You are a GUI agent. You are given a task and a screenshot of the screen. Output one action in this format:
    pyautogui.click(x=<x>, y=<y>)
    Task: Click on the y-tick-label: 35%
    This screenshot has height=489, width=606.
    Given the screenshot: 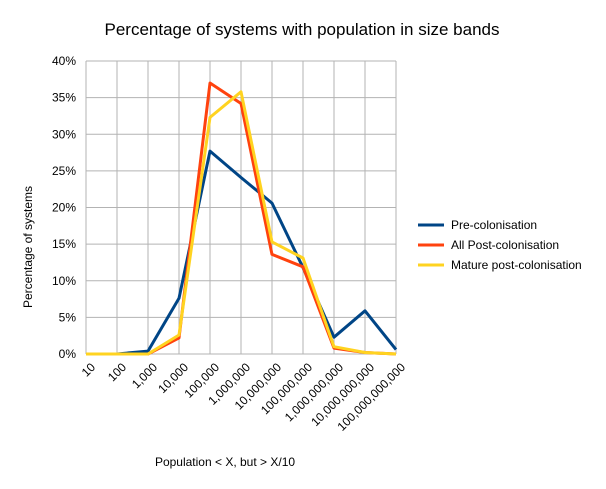 What is the action you would take?
    pyautogui.click(x=64, y=98)
    